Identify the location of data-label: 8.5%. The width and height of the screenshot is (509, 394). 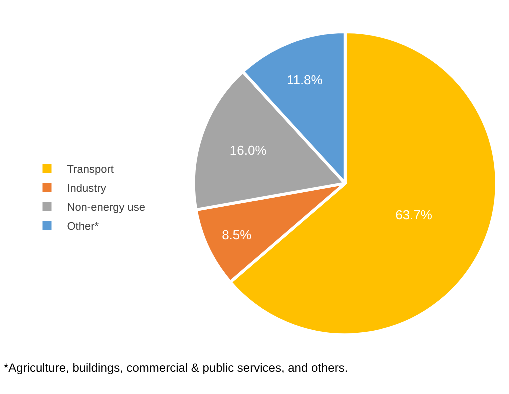
(237, 234).